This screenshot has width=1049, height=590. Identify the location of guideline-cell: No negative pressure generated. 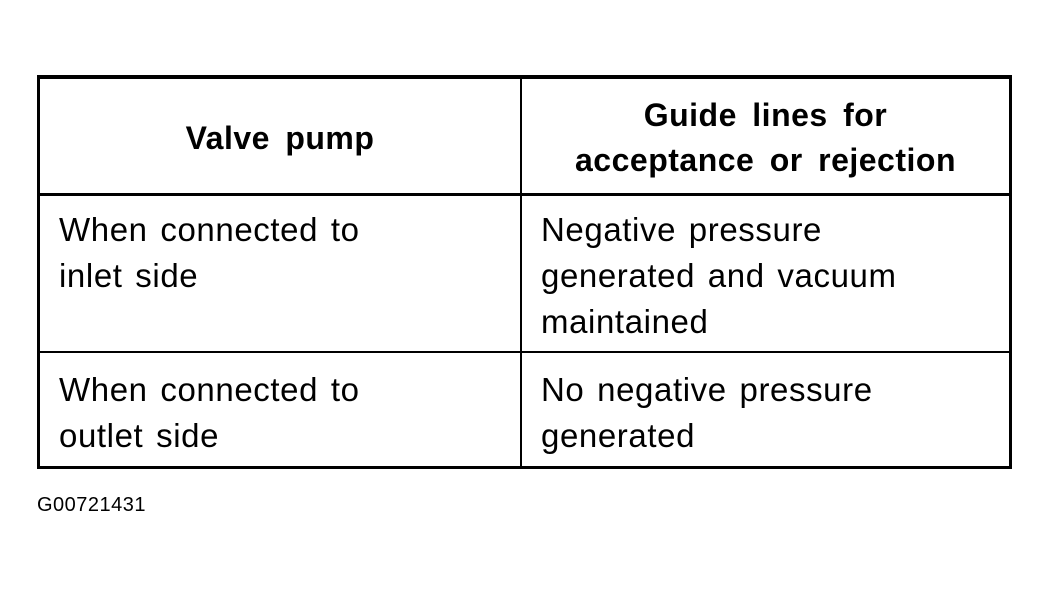
(765, 409).